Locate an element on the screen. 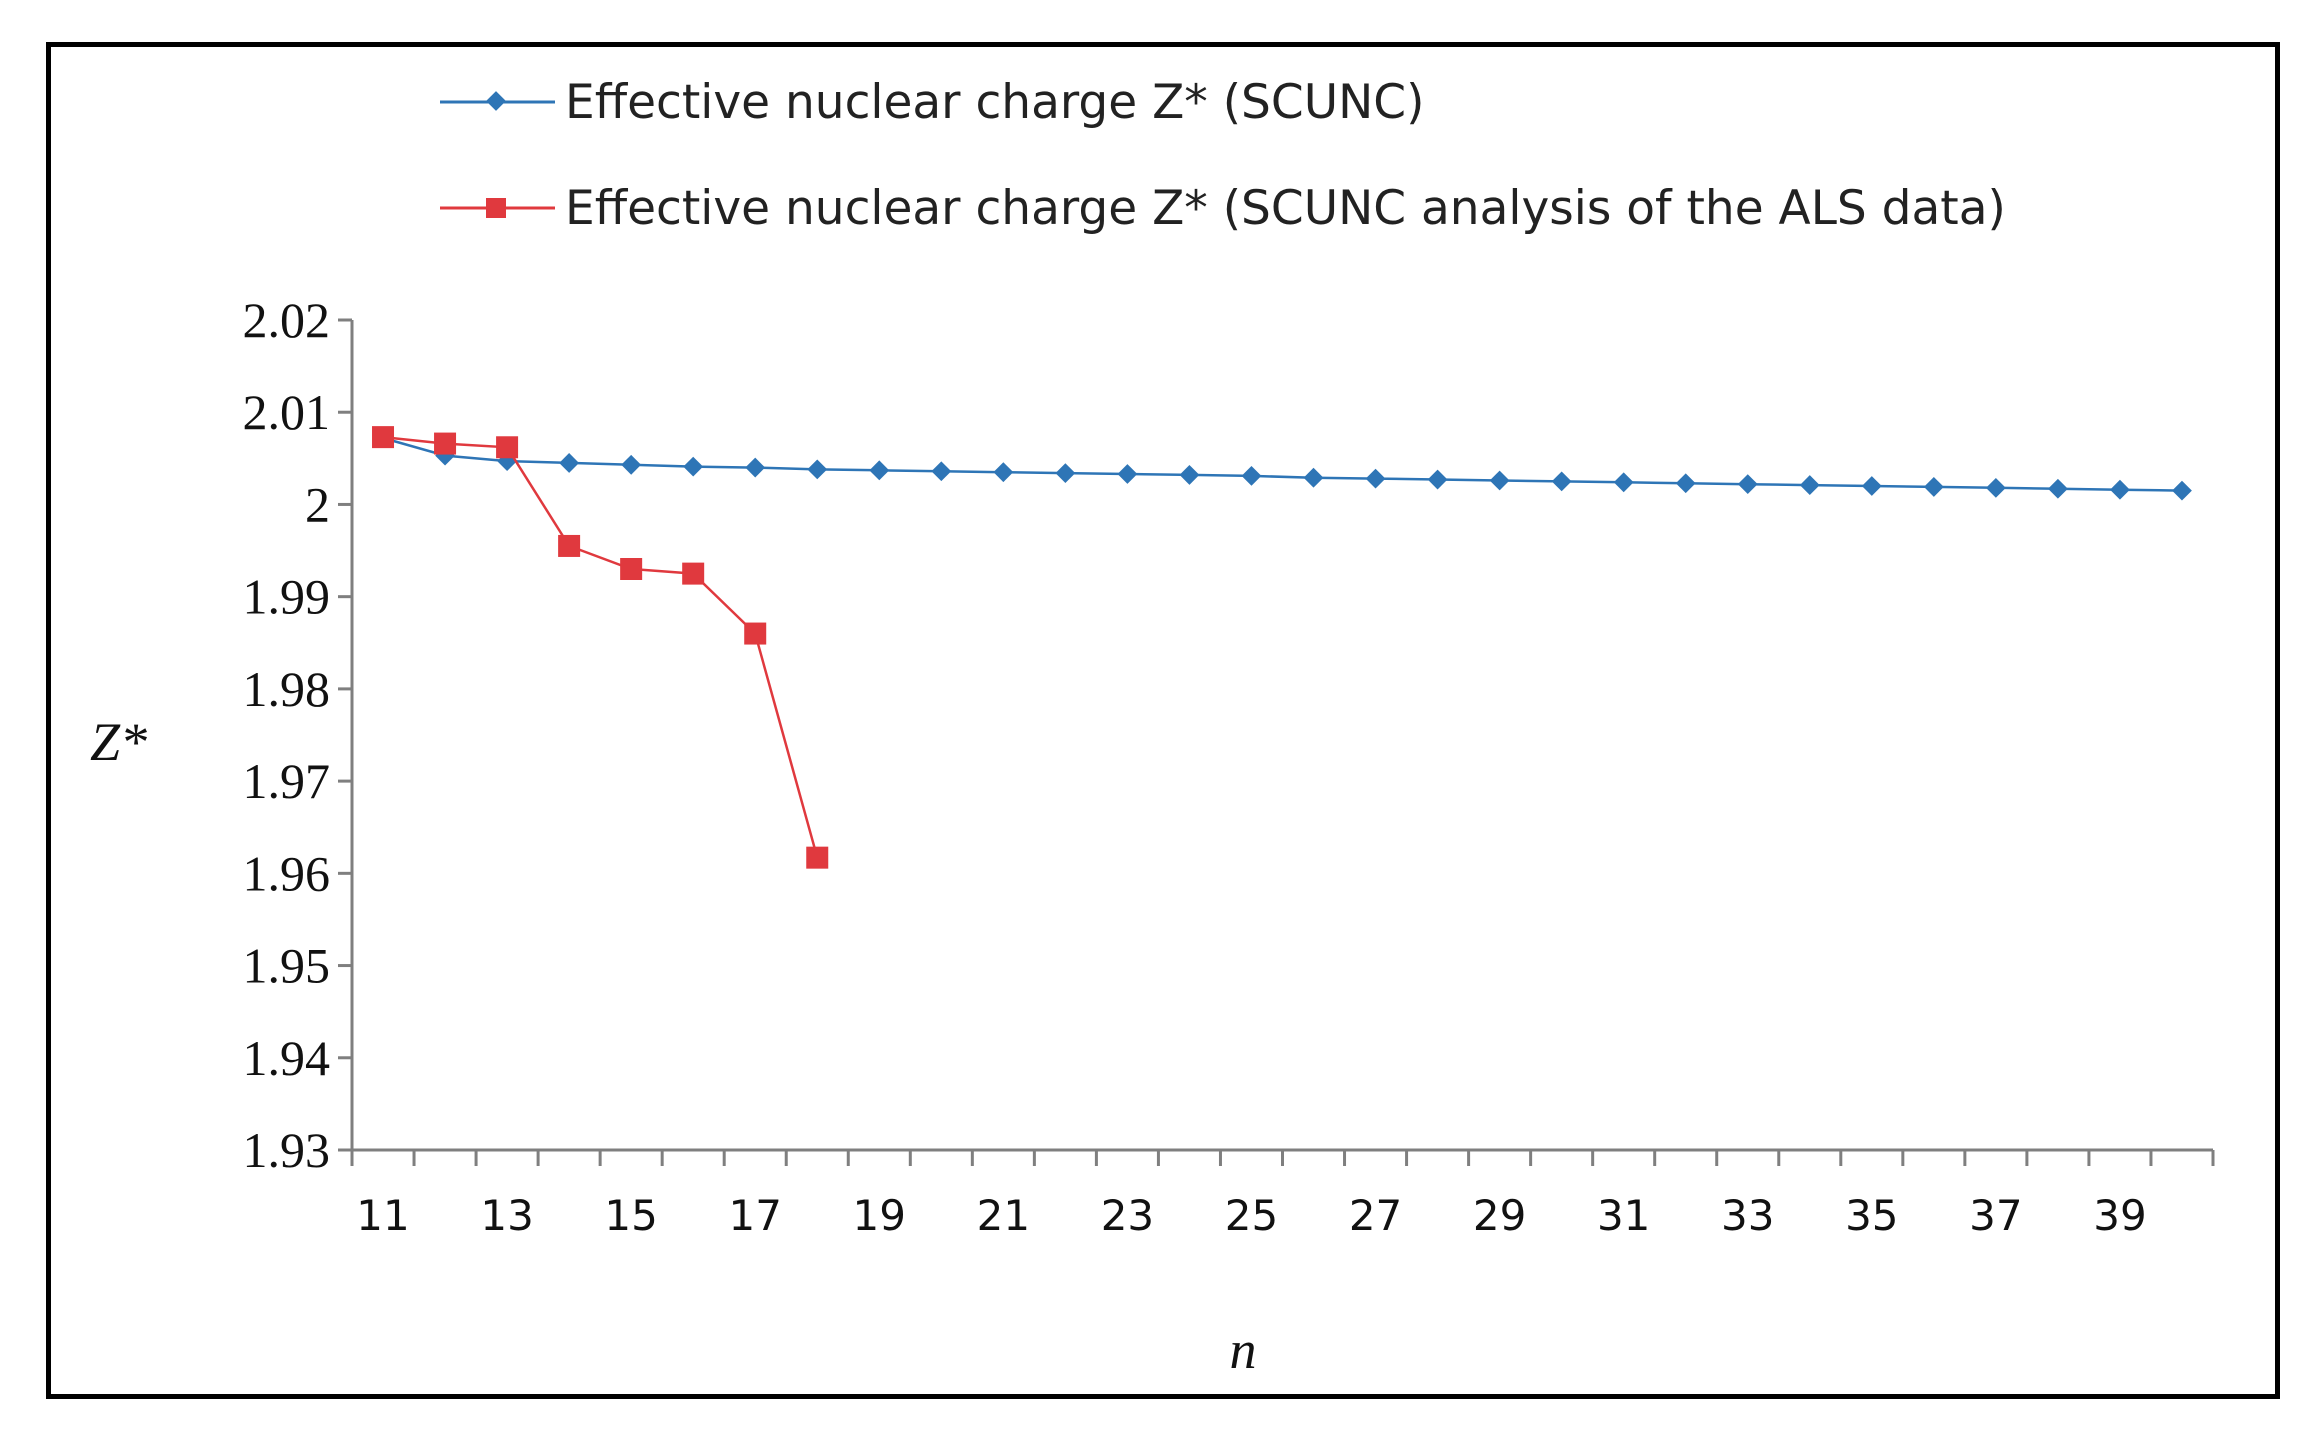  y-tick-label: 1.97 is located at coordinates (287, 781).